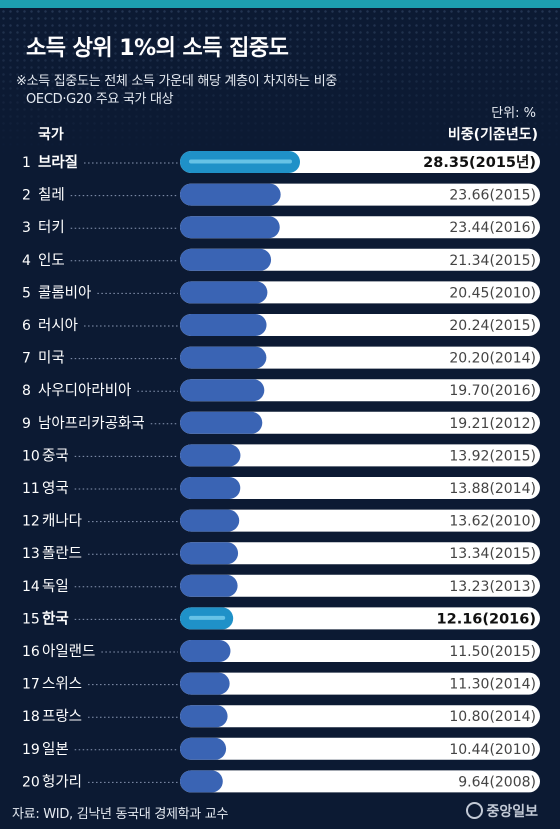 The height and width of the screenshot is (829, 560). I want to click on country-label: 일본, so click(55, 749).